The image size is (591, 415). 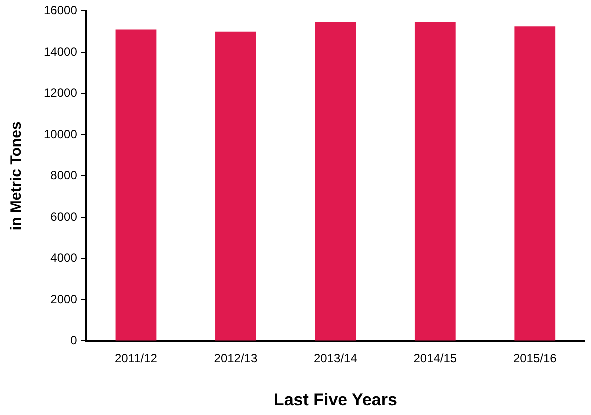 I want to click on x-tick-label: 2011/12, so click(x=136, y=359).